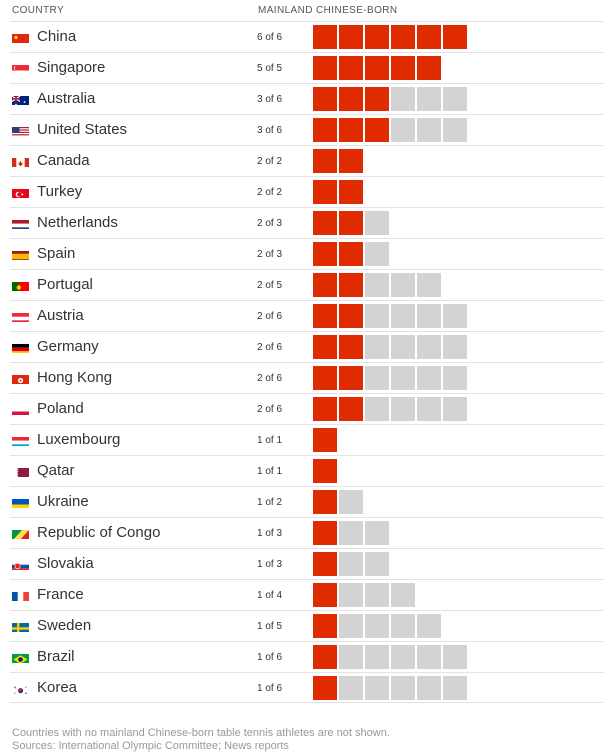 This screenshot has height=756, width=610. What do you see at coordinates (270, 130) in the screenshot?
I see `count-label: 3 of 6` at bounding box center [270, 130].